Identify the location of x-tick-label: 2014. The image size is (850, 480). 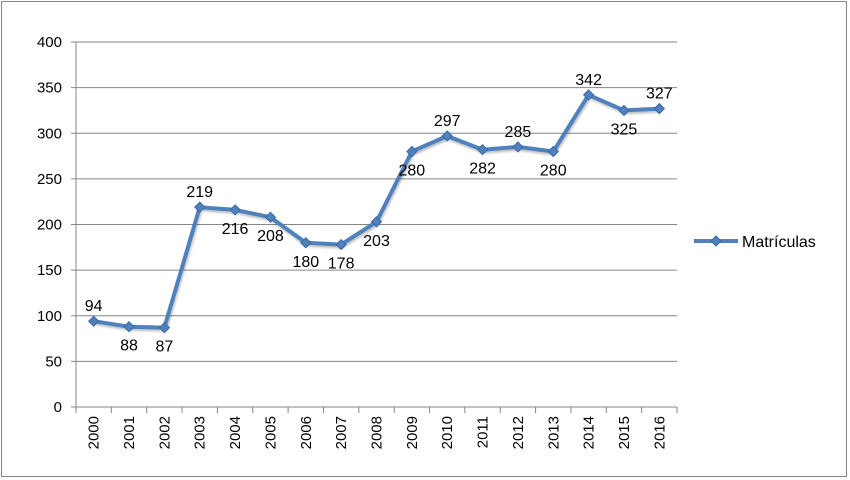
(589, 432).